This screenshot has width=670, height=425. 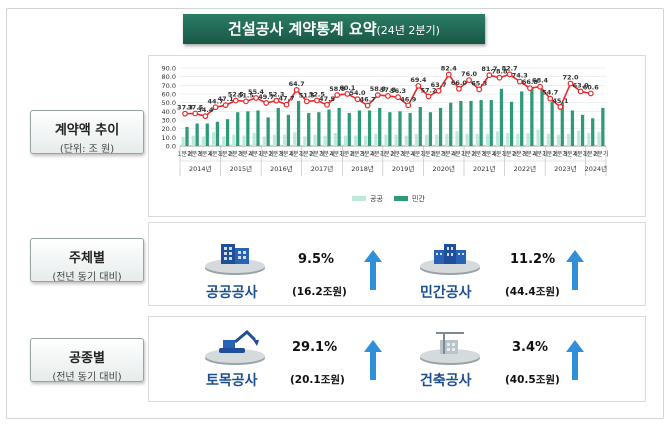 I want to click on entity-sub: (전년 동기 대비), so click(x=87, y=277).